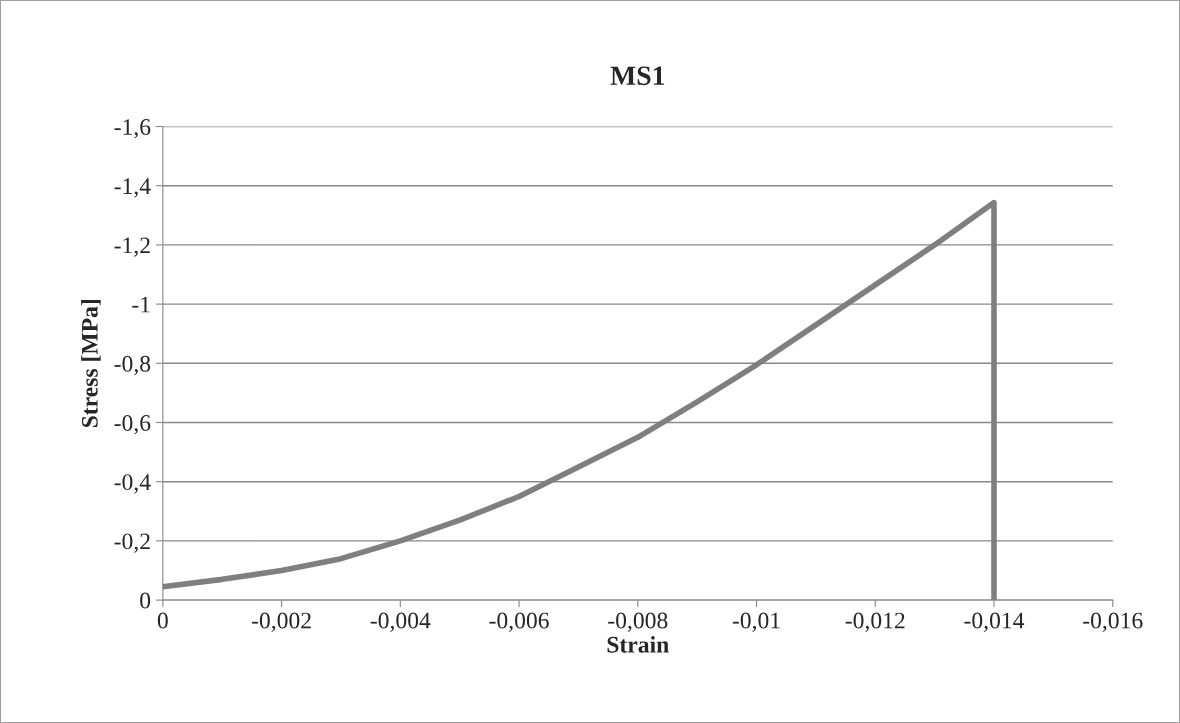 This screenshot has height=723, width=1180. What do you see at coordinates (162, 620) in the screenshot?
I see `x-tick-label: 0` at bounding box center [162, 620].